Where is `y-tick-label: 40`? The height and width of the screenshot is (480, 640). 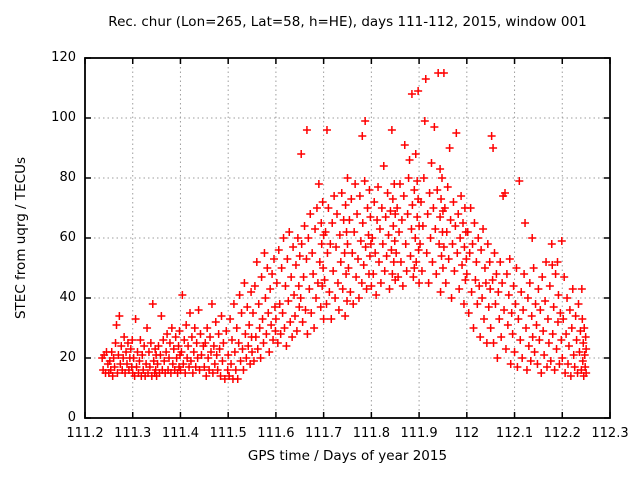
y-tick-label: 40 is located at coordinates (67, 297).